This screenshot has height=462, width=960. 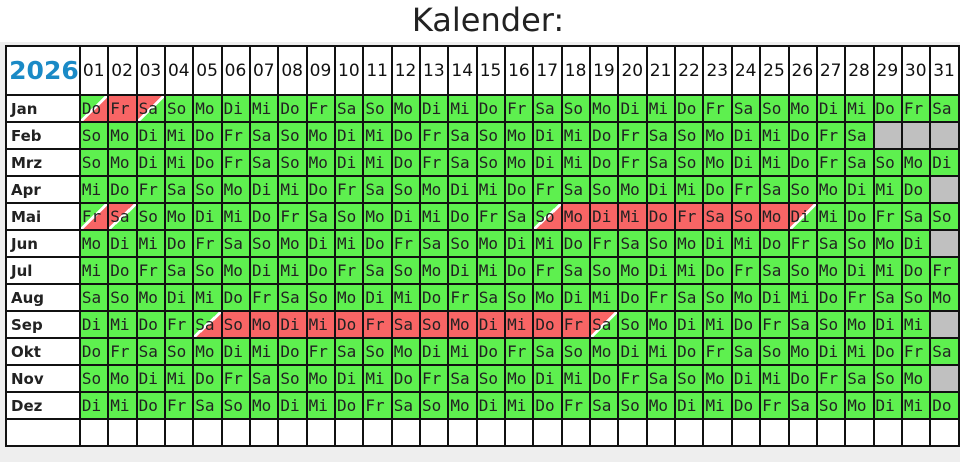 I want to click on day-cell-vacation: Mi, so click(x=519, y=324).